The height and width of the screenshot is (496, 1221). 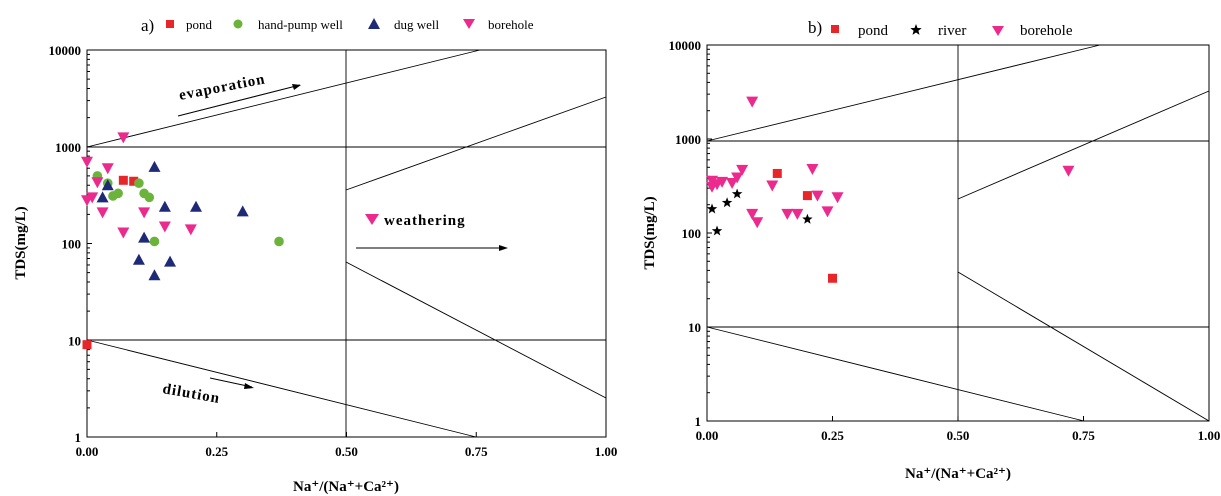 I want to click on panel-a-y-tick-label: 100, so click(x=72, y=244).